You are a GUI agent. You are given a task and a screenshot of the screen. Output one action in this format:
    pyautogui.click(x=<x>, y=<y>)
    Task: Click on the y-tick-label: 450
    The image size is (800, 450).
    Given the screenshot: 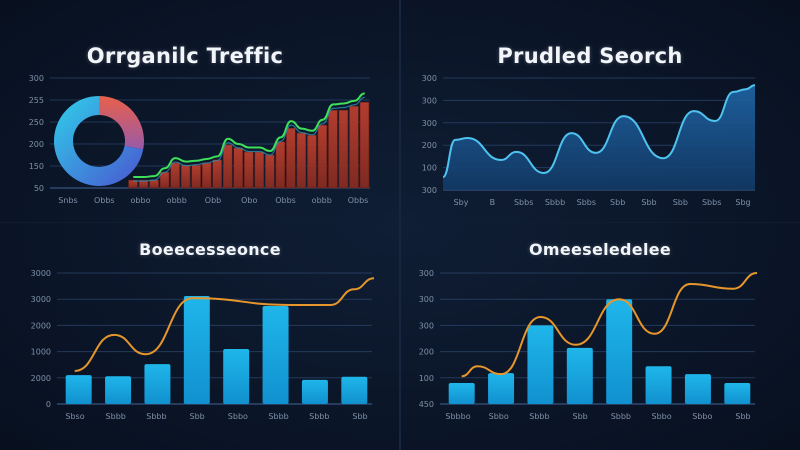 What is the action you would take?
    pyautogui.click(x=426, y=404)
    